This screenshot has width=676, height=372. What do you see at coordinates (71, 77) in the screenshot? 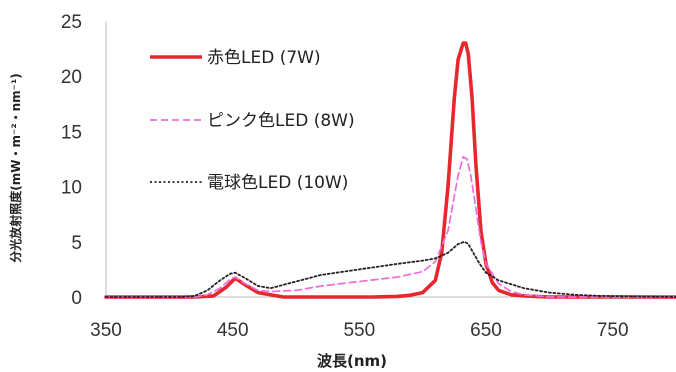
I see `y-tick-label: 20` at bounding box center [71, 77].